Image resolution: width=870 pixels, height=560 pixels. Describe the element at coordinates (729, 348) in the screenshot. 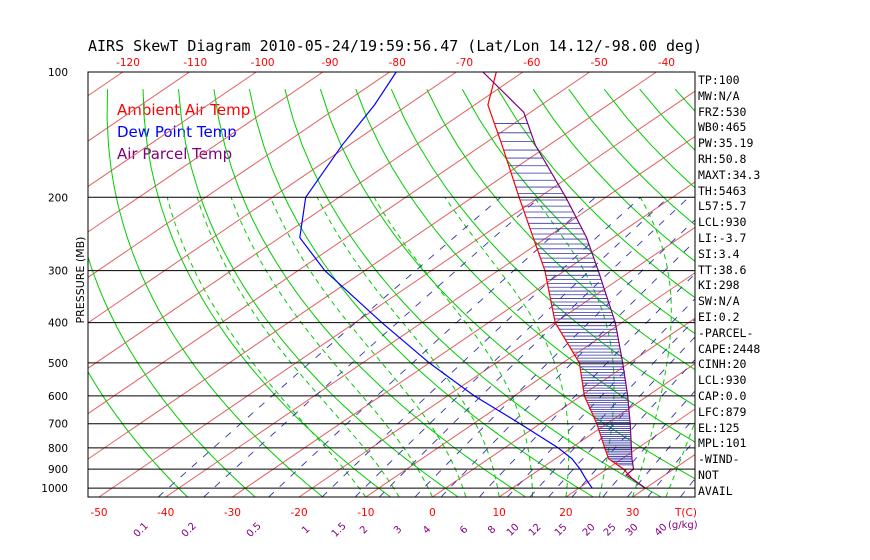

I see `index-item: CAPE:2448` at that location.